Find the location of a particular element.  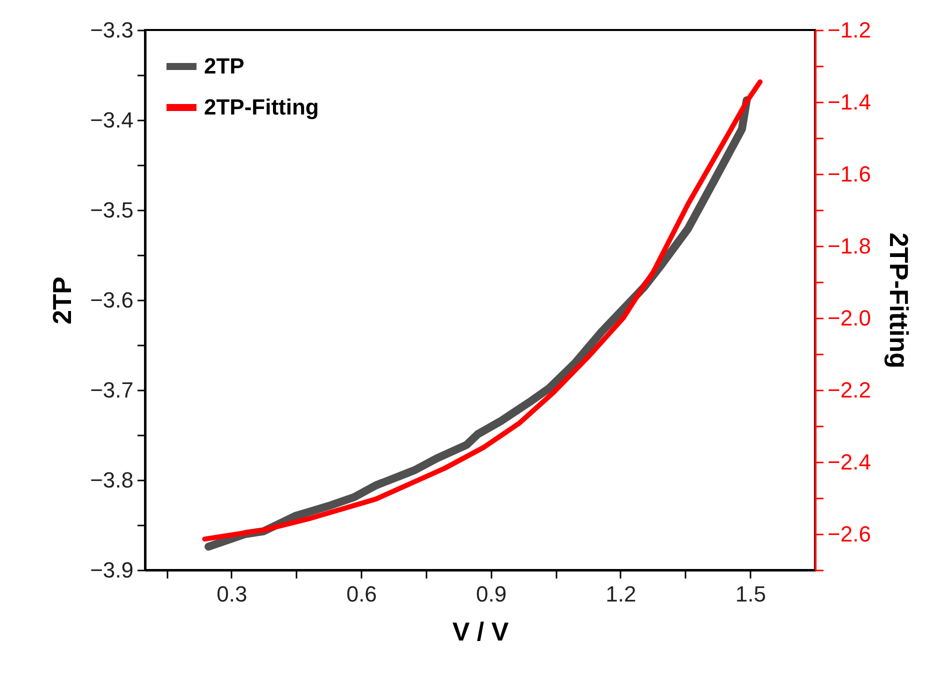

y2-tick-label: −1.8 is located at coordinates (849, 246).